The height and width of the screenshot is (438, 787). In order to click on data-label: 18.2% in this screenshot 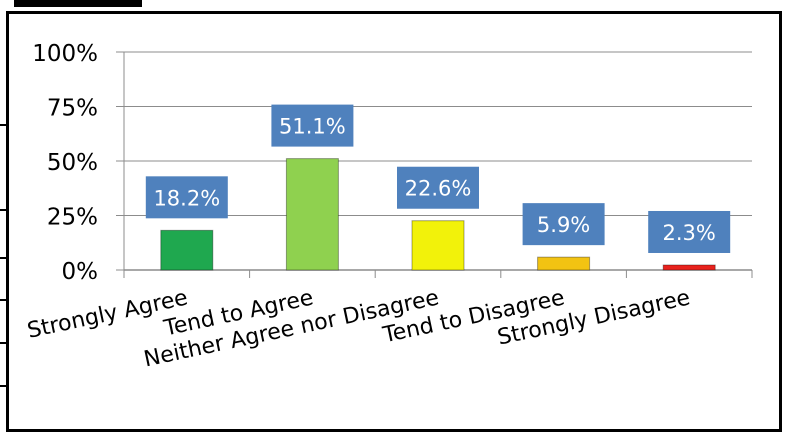, I will do `click(186, 198)`.